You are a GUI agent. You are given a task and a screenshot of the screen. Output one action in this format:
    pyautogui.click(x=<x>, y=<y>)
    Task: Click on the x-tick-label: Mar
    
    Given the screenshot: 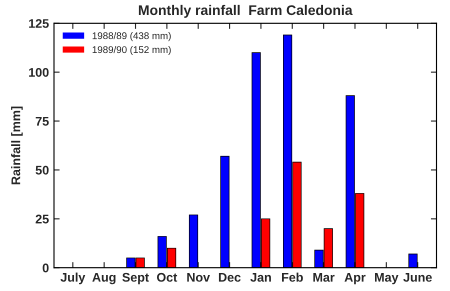 What is the action you would take?
    pyautogui.click(x=324, y=277)
    